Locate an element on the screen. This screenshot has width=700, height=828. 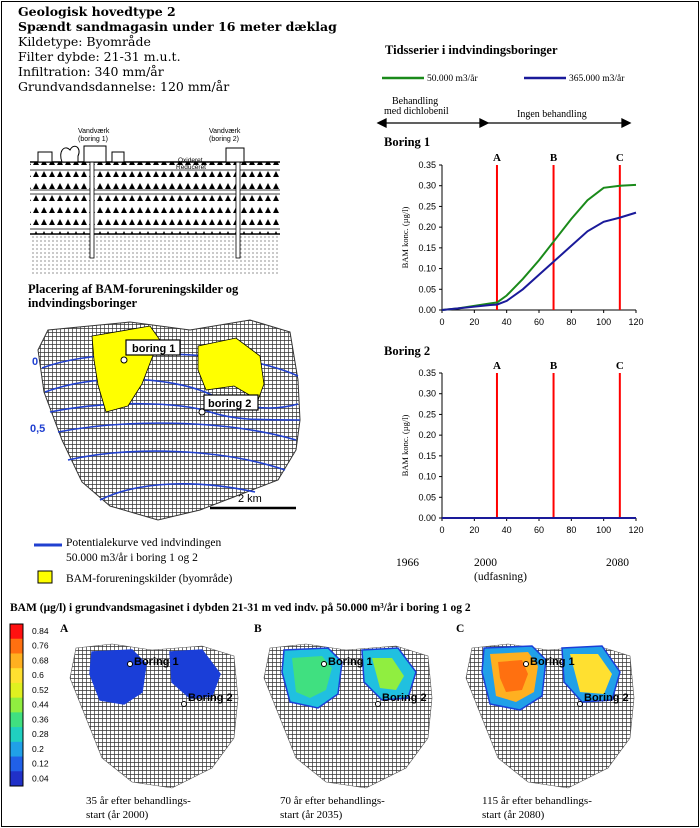
contour-label-0: 0 is located at coordinates (35, 362).